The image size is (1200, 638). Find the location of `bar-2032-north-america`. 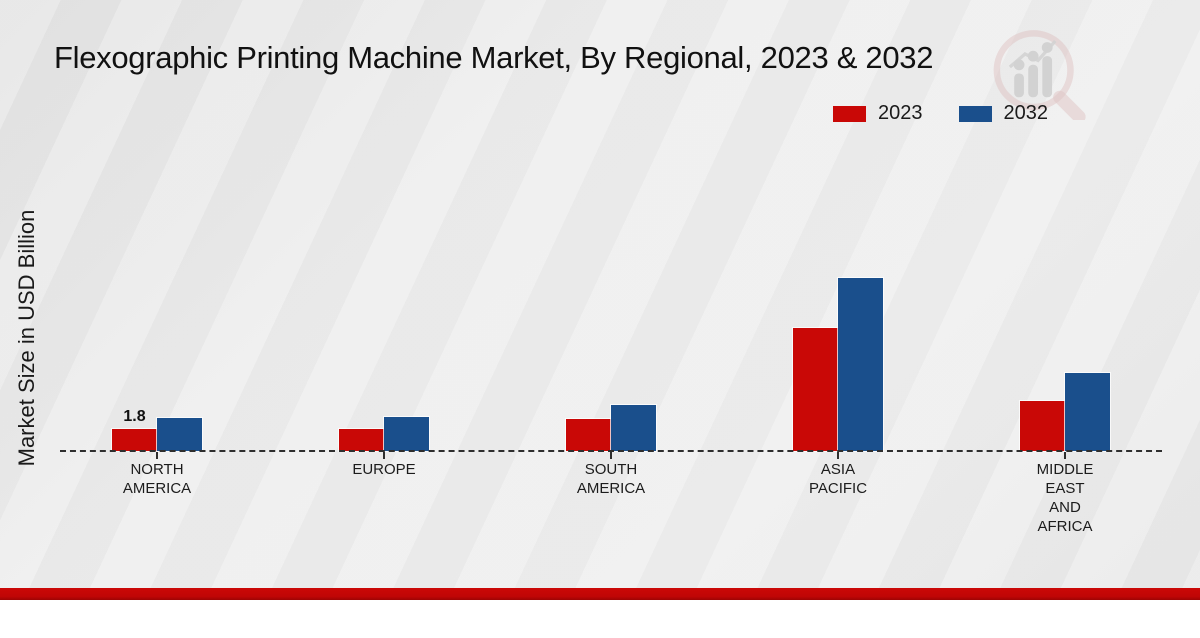

bar-2032-north-america is located at coordinates (179, 434).